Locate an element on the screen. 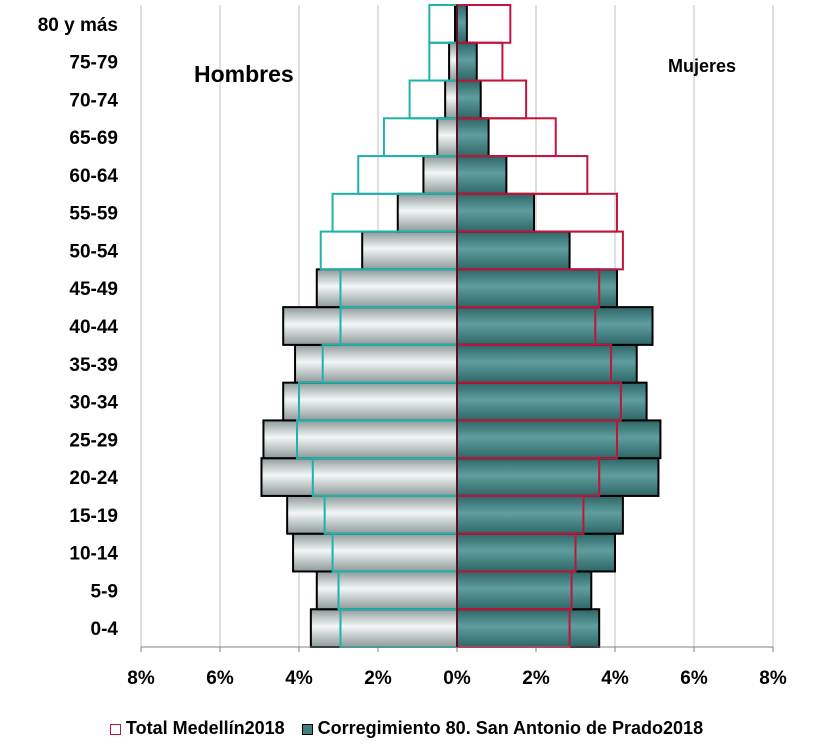 The width and height of the screenshot is (813, 751). y-tick-label: 55-59 is located at coordinates (93, 214).